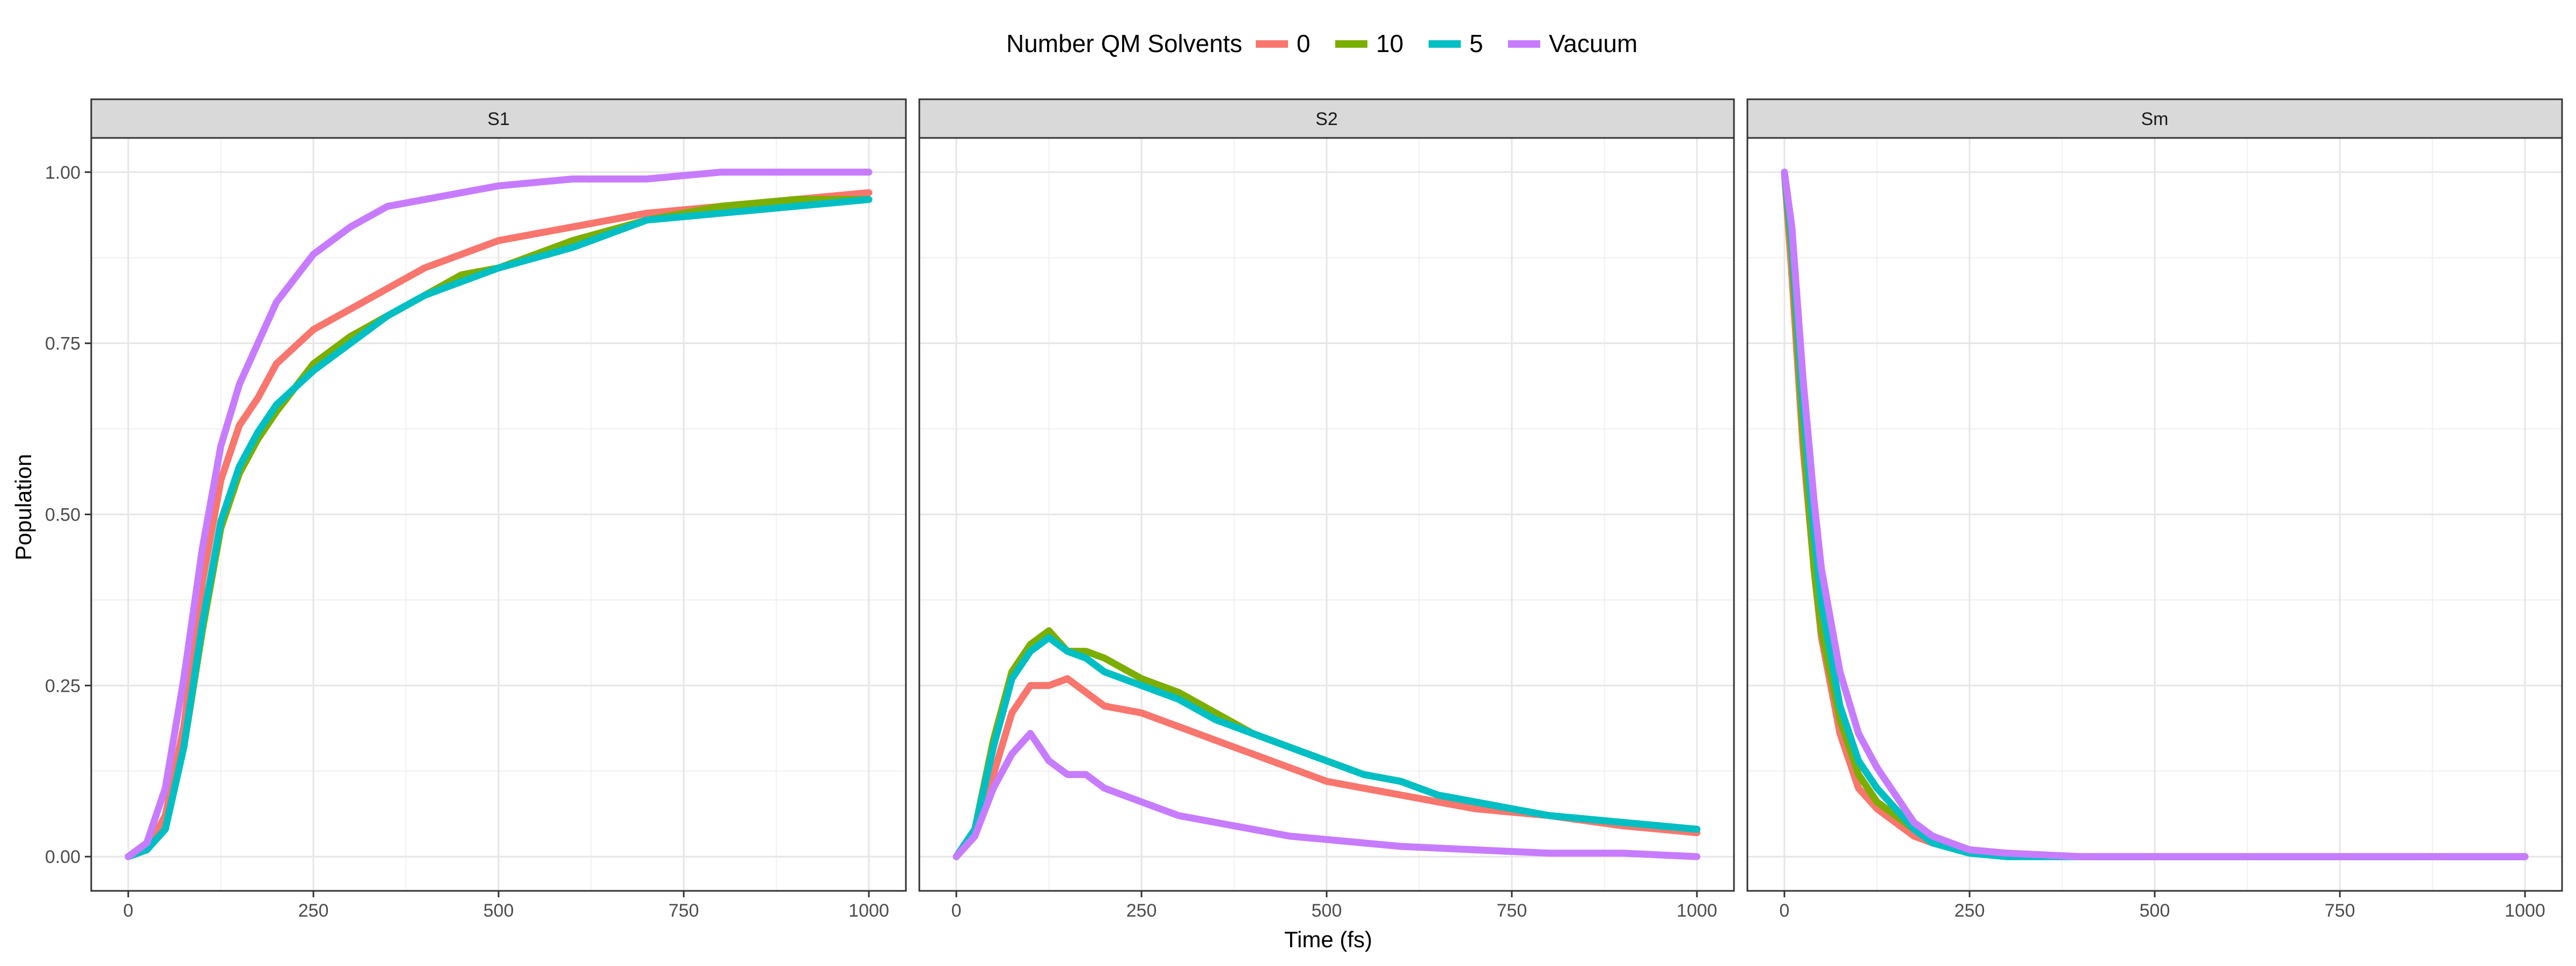 The height and width of the screenshot is (966, 2576). I want to click on strip-sm, so click(2154, 118).